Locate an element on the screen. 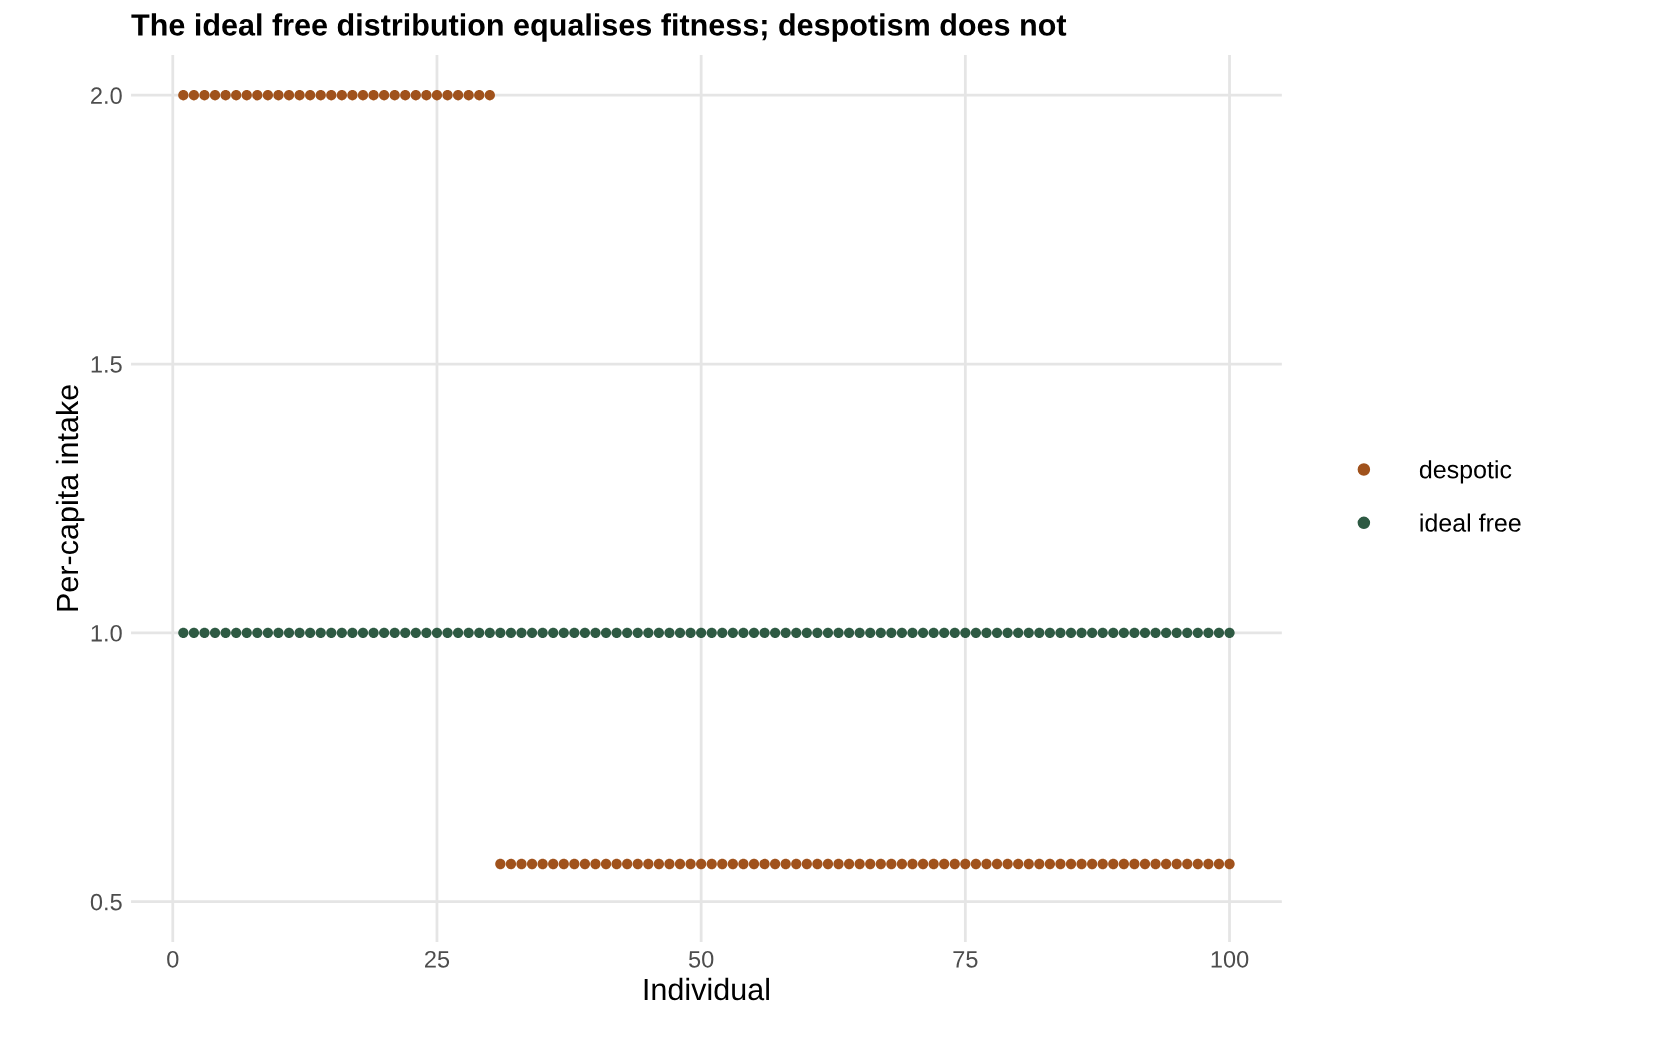 The width and height of the screenshot is (1680, 1056). y-tick-label: 0.5 is located at coordinates (106, 902).